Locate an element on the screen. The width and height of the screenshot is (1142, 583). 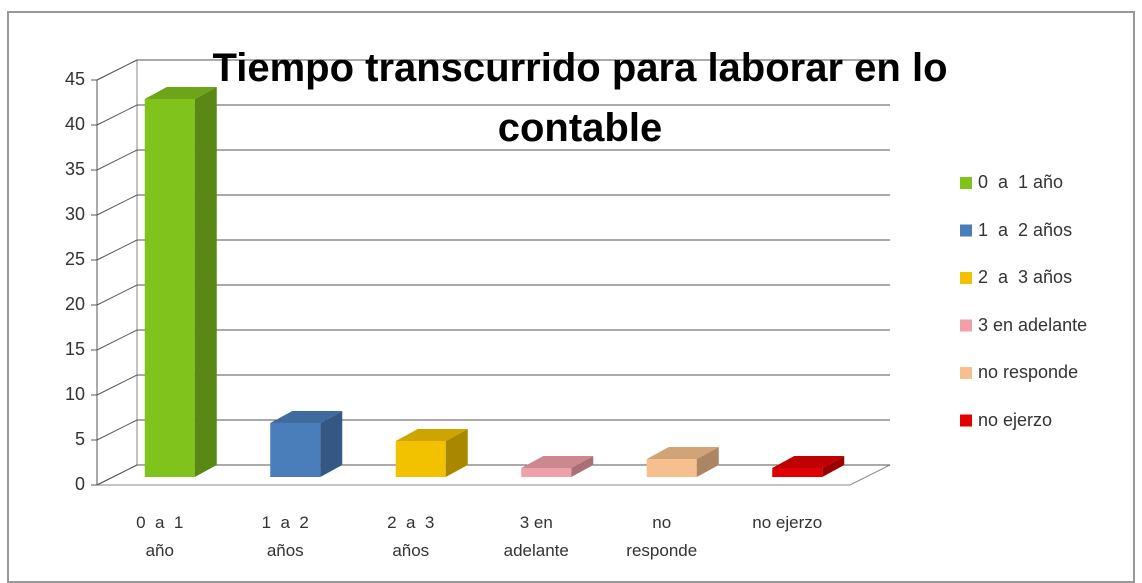
y-tick-label: 30 is located at coordinates (75, 214).